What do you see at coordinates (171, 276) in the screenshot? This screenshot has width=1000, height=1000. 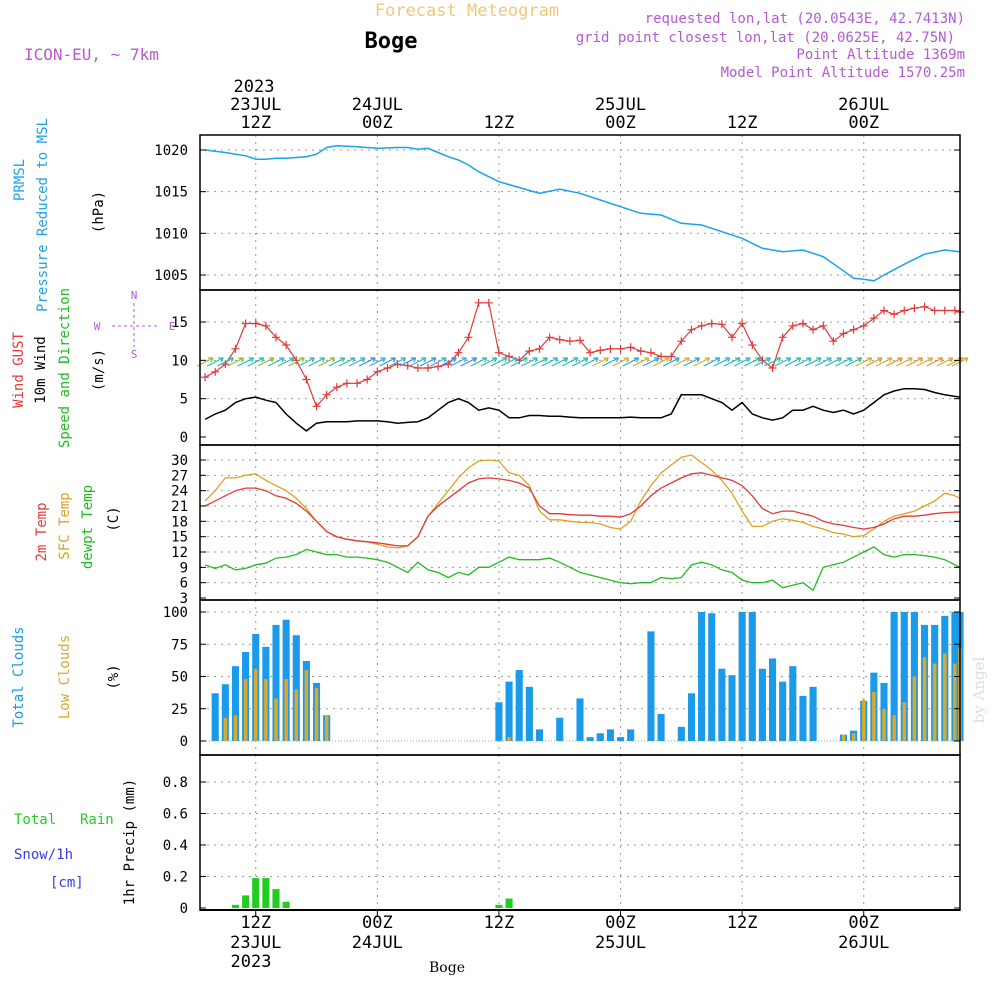 I see `y-tick-label: 1005` at bounding box center [171, 276].